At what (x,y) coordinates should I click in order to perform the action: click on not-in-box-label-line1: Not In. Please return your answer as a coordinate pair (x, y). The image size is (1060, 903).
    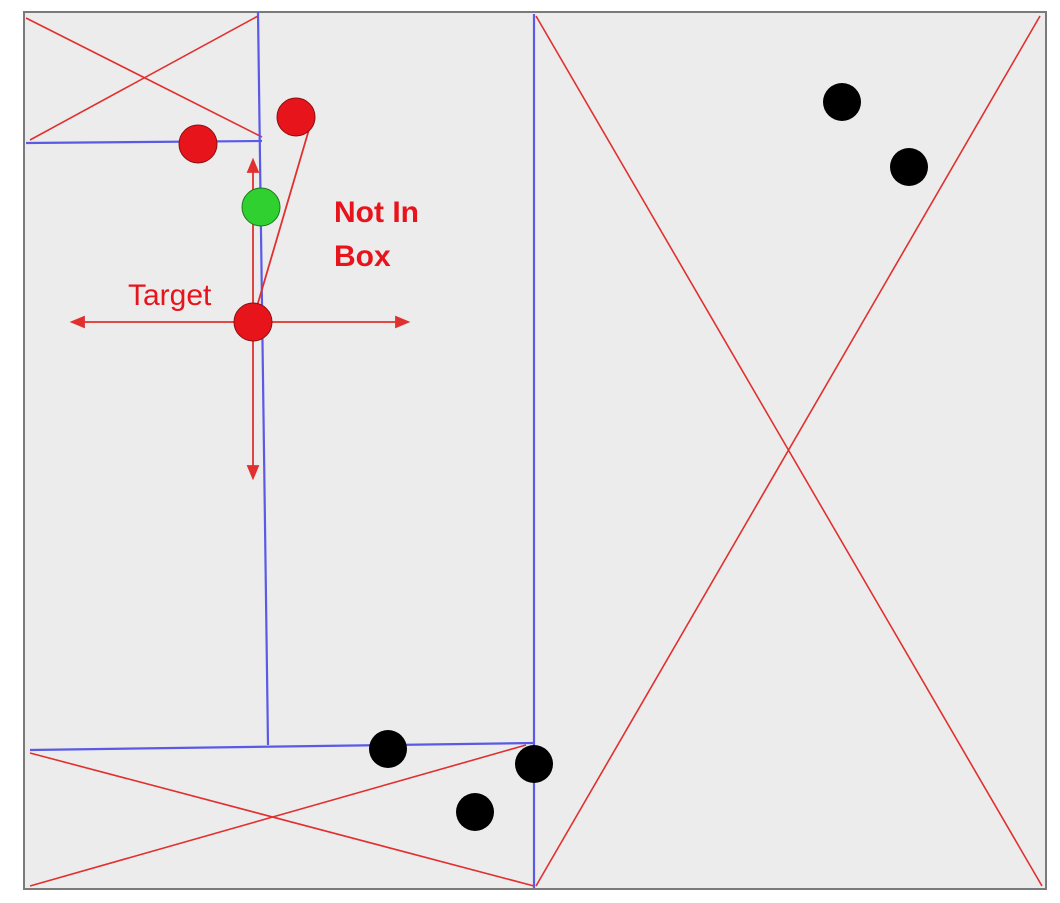
    Looking at the image, I should click on (376, 212).